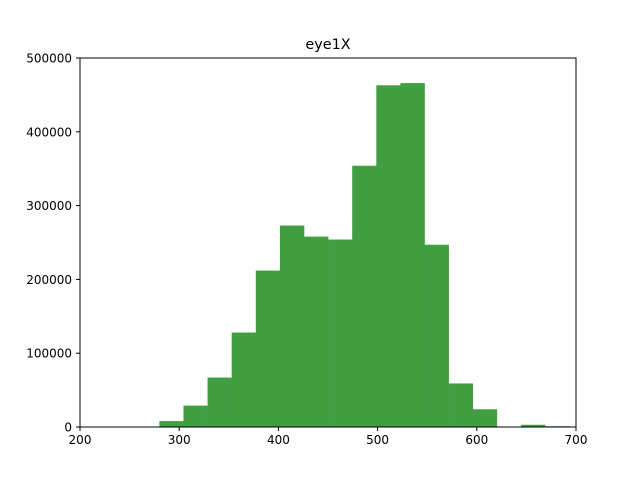 Image resolution: width=640 pixels, height=480 pixels. Describe the element at coordinates (576, 440) in the screenshot. I see `x-tick-label: 700` at that location.